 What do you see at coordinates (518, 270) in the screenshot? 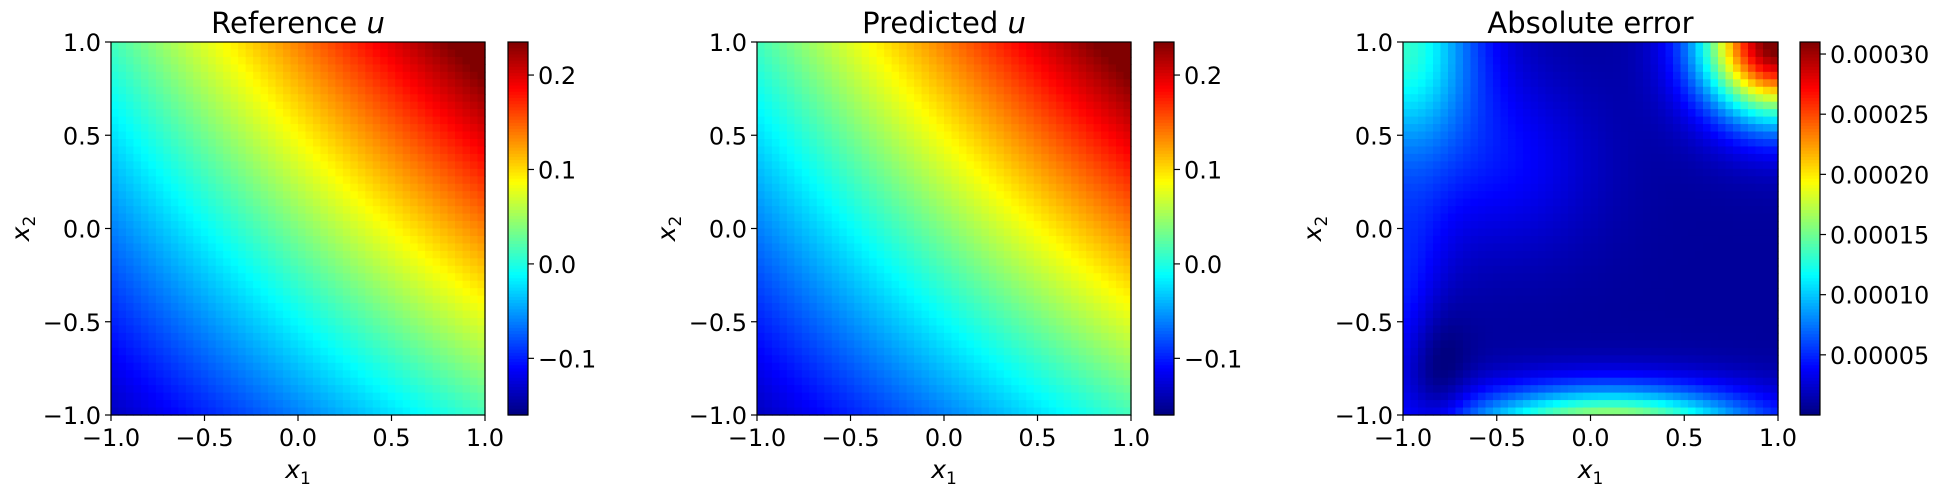
I see `colorbar-segment` at bounding box center [518, 270].